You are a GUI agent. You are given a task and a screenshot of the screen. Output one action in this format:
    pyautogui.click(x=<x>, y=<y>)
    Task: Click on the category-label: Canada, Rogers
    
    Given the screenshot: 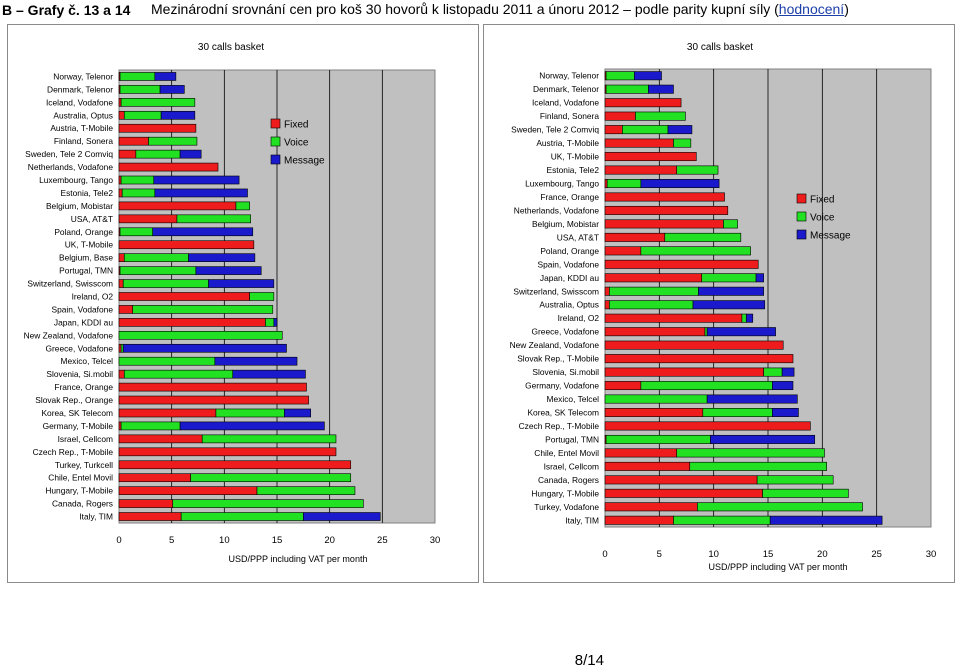 What is the action you would take?
    pyautogui.click(x=568, y=480)
    